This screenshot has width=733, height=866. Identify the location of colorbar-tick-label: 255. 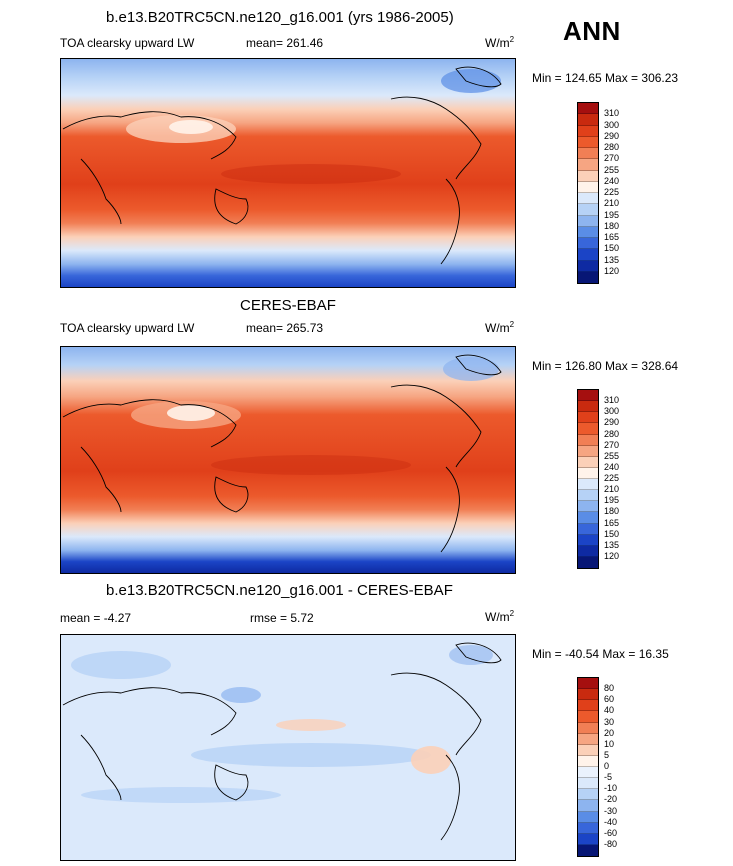
(612, 169).